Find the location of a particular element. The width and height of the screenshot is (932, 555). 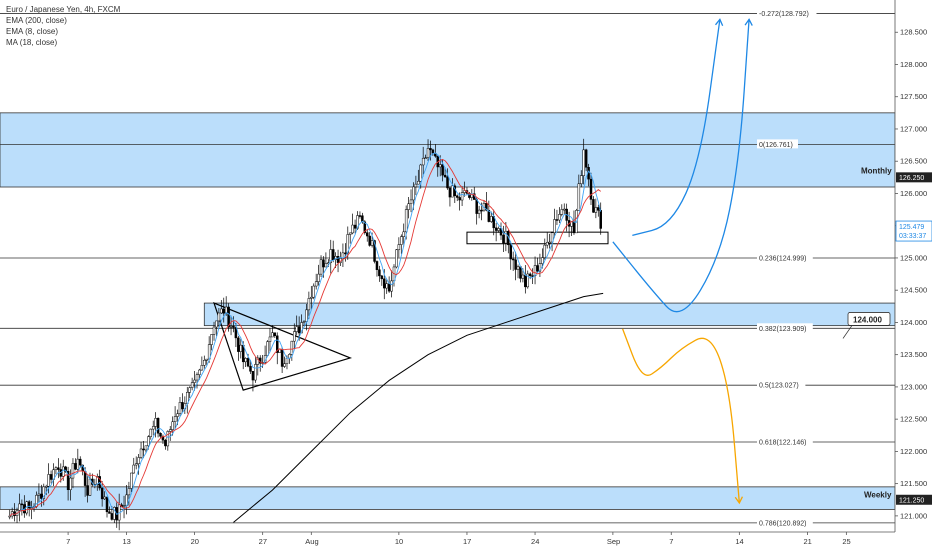

fib-level-label: -0.272(128.792) is located at coordinates (784, 14).